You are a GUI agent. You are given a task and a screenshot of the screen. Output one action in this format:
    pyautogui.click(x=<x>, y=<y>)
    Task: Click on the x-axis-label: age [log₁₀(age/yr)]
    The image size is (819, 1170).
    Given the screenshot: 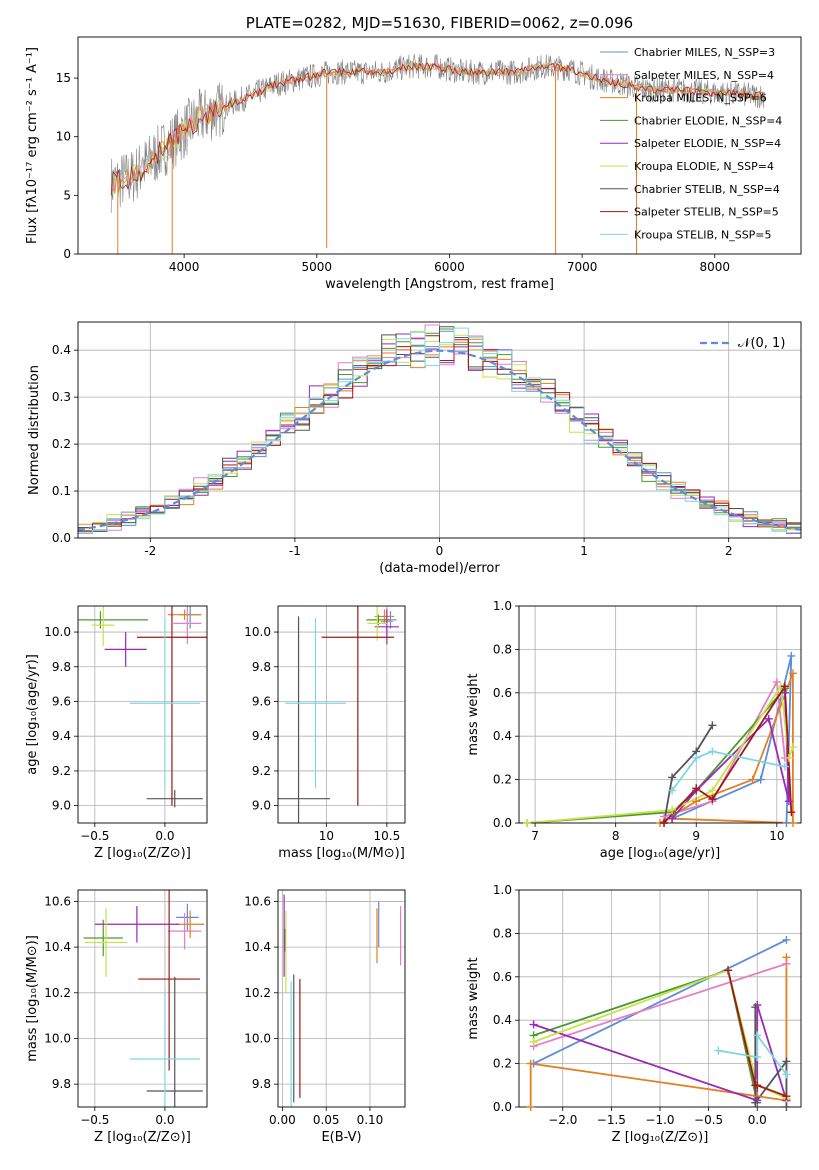 What is the action you would take?
    pyautogui.click(x=660, y=853)
    